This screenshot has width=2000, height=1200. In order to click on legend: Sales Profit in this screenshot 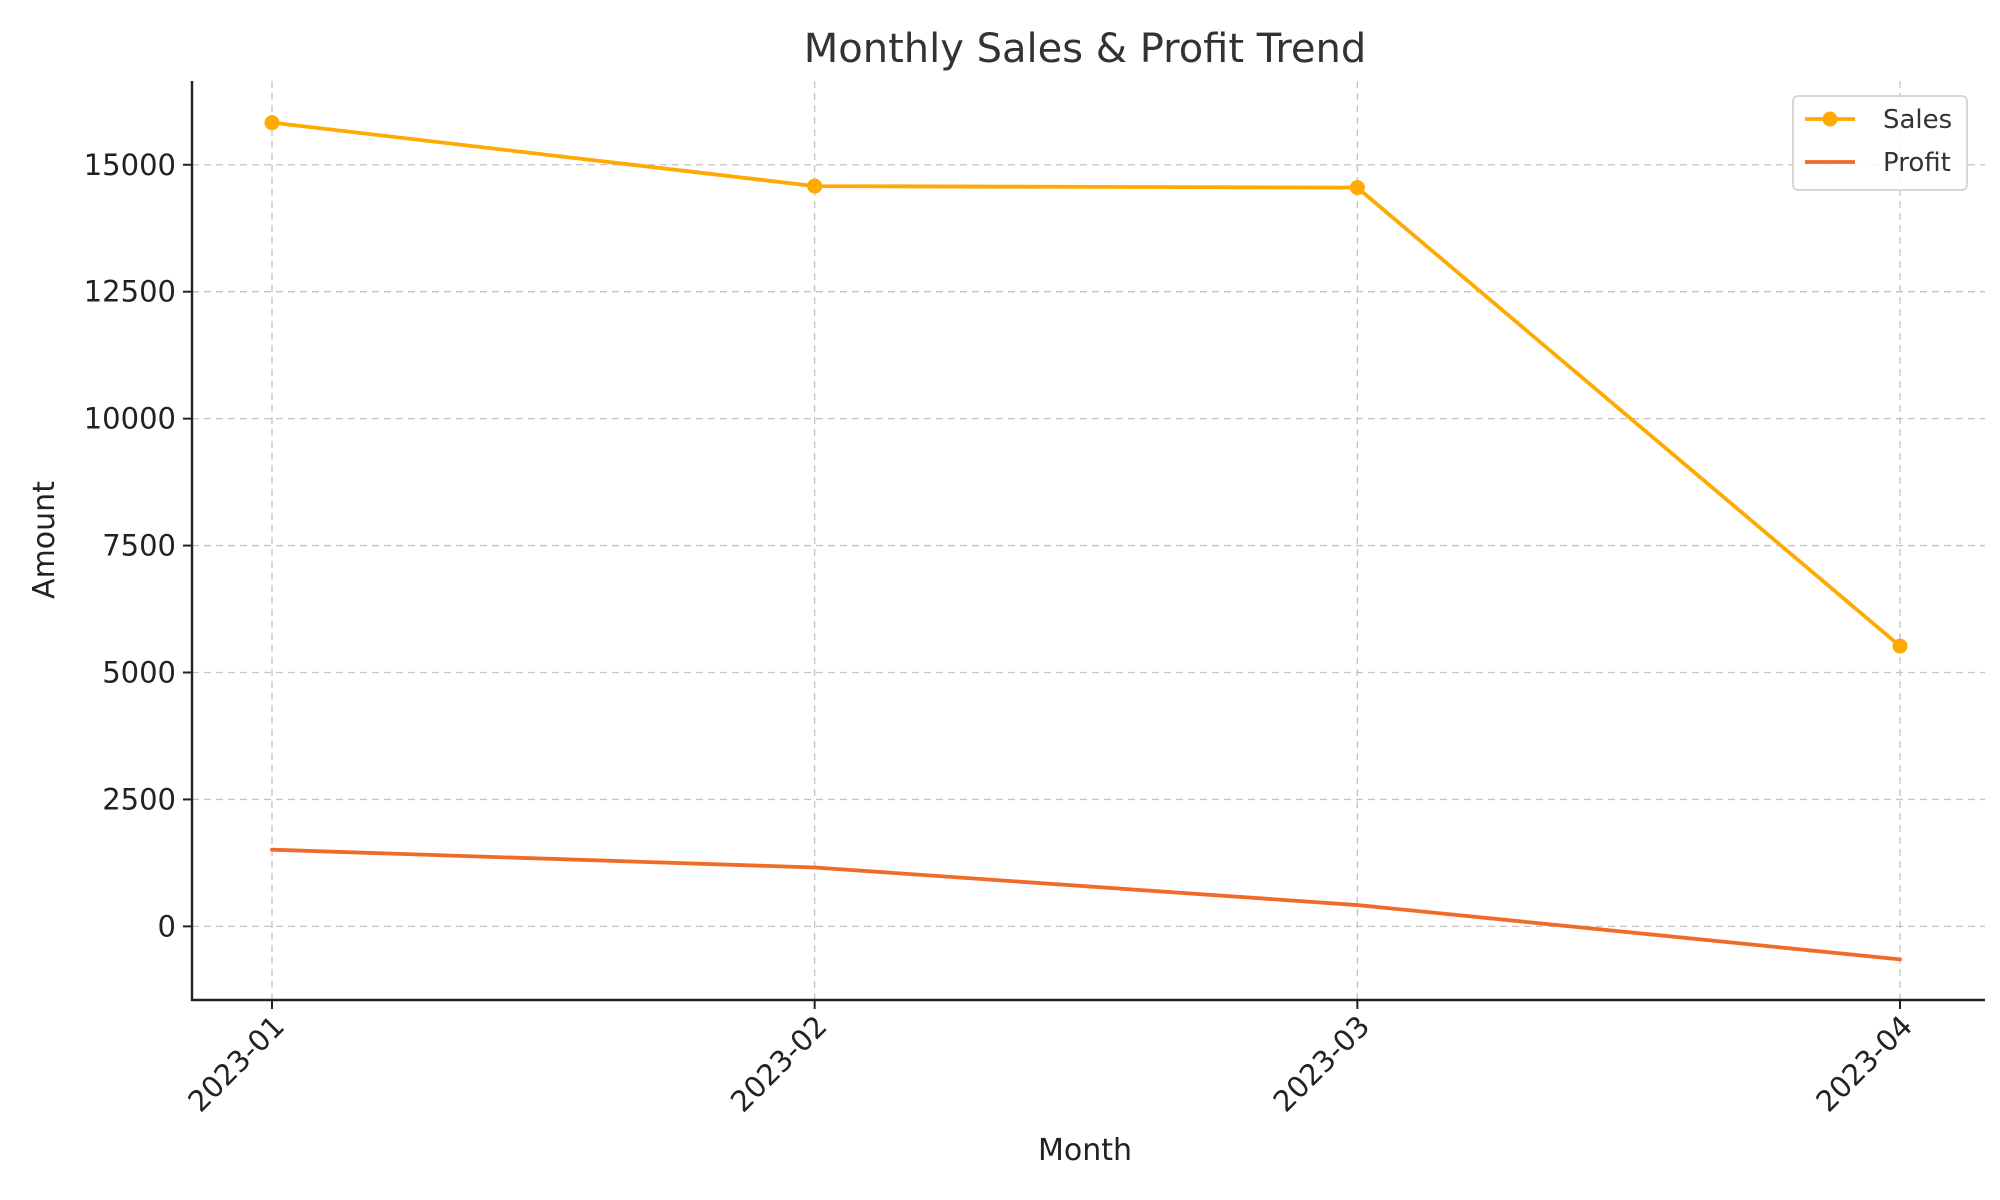, I will do `click(1880, 143)`.